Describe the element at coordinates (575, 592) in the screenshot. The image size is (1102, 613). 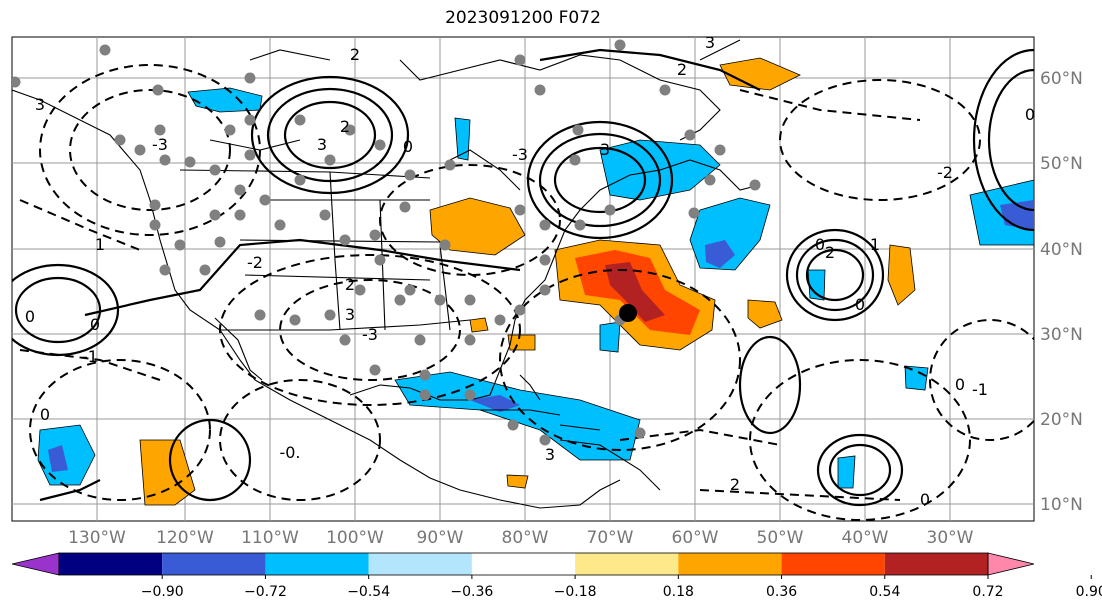
I see `colorbar-tick-label: −0.18` at that location.